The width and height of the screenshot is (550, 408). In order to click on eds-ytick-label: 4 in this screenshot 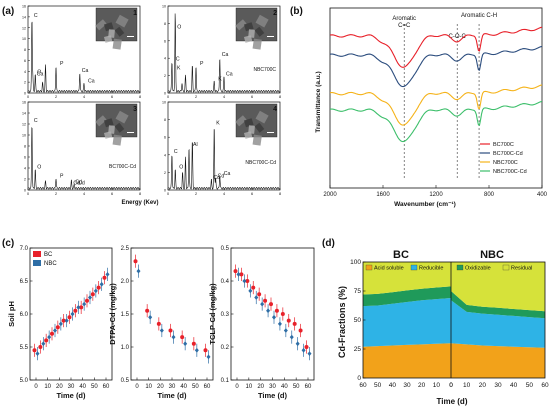, I will do `click(165, 155)`.